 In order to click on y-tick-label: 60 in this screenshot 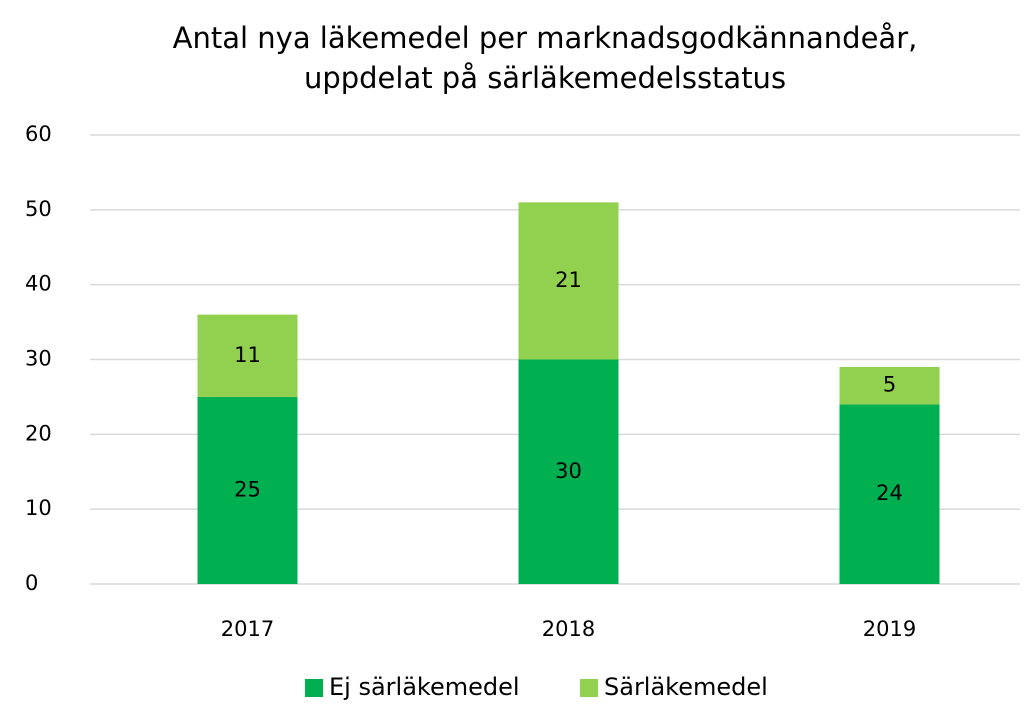, I will do `click(38, 134)`.